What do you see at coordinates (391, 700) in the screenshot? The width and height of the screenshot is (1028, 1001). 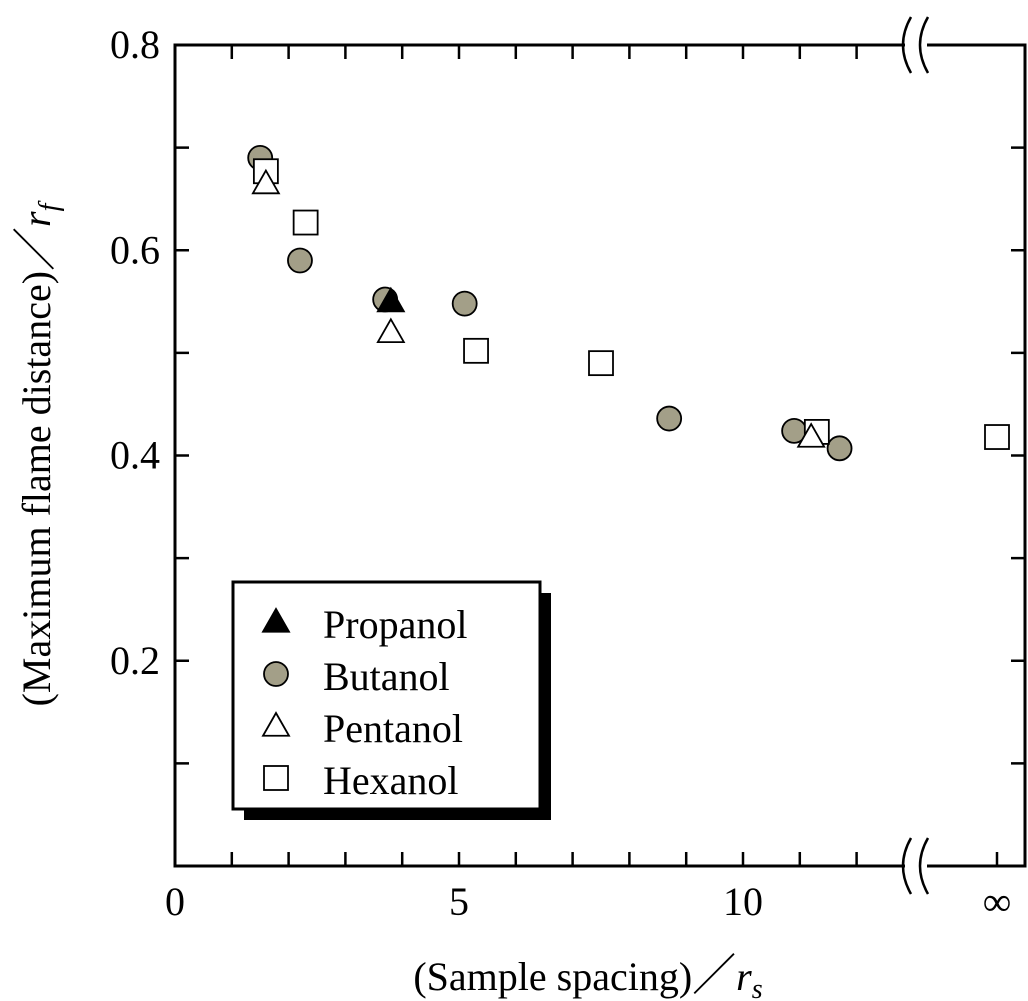 I see `legend: Propanol Butanol Pentanol Hexanol` at bounding box center [391, 700].